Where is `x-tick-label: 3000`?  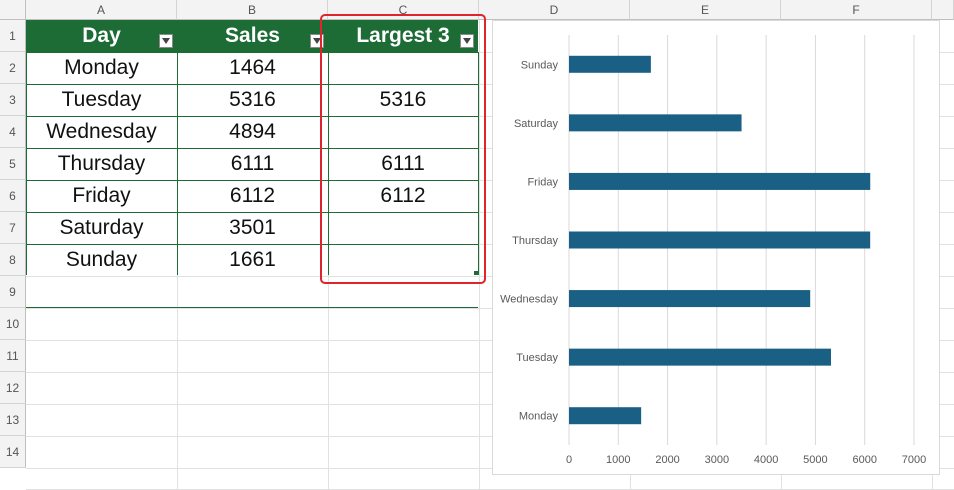
x-tick-label: 3000 is located at coordinates (717, 460).